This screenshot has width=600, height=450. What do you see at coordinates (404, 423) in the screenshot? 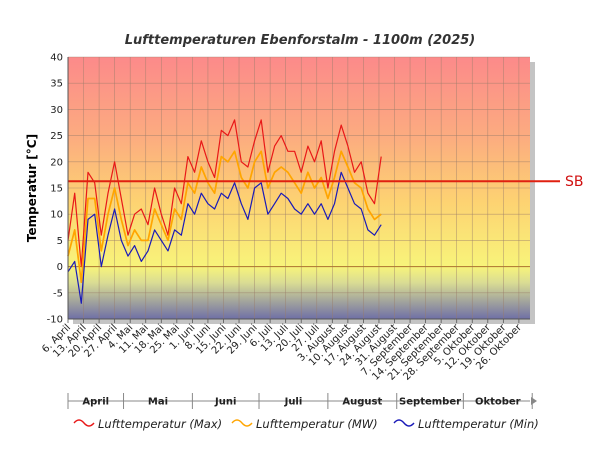
I see `legend-swatch-min` at bounding box center [404, 423].